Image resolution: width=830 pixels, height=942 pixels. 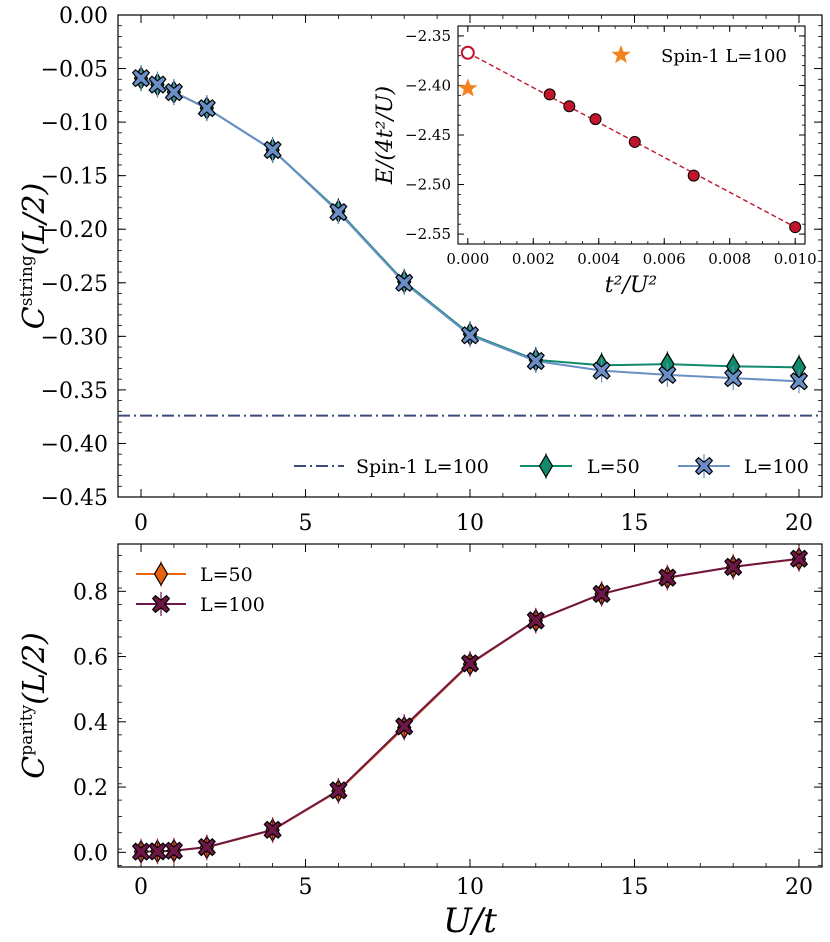 What do you see at coordinates (161, 604) in the screenshot?
I see `bottom-legend-L100-marker` at bounding box center [161, 604].